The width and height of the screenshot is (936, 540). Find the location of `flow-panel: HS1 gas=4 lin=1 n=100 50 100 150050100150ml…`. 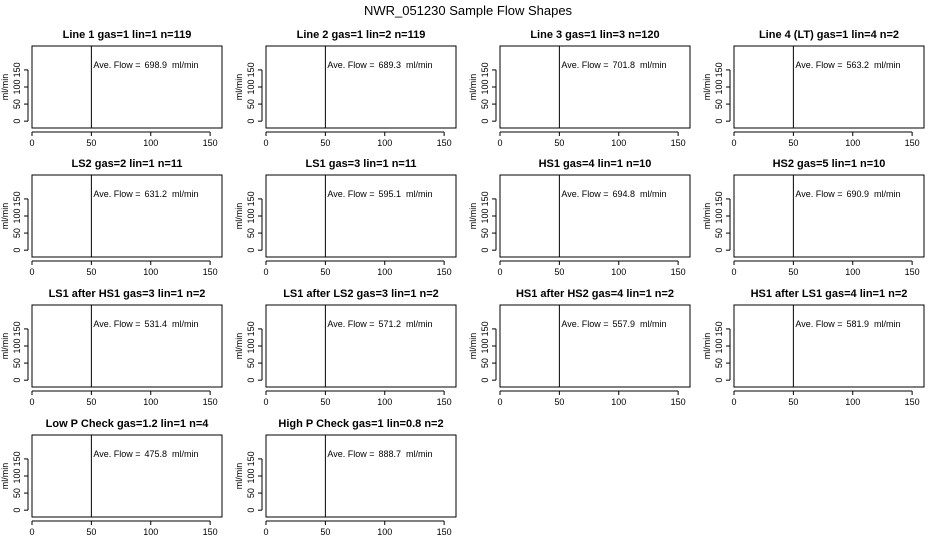

flow-panel: HS1 gas=4 lin=1 n=100 50 100 150050100150ml… is located at coordinates (579, 217).